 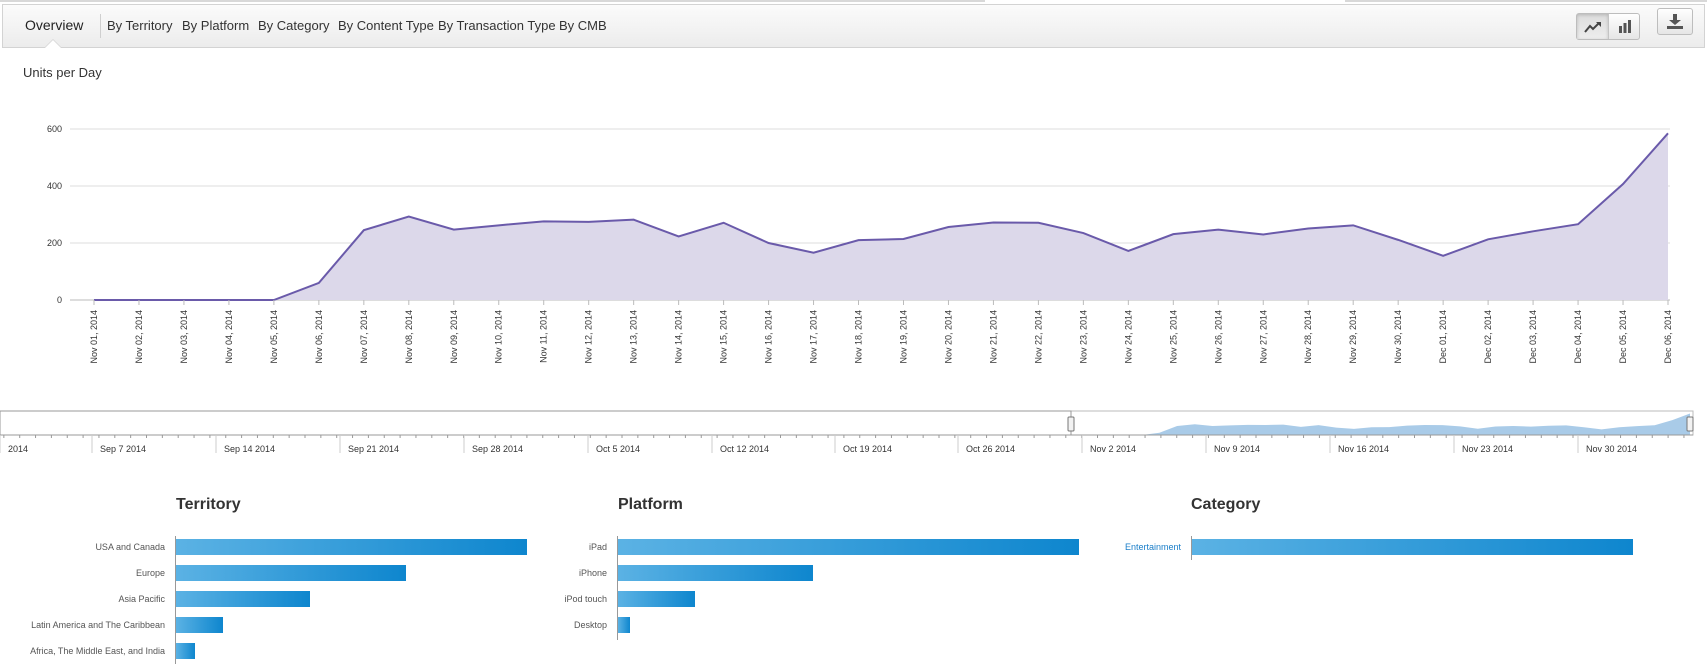 What do you see at coordinates (184, 337) in the screenshot?
I see `x-tick-label: Nov 03, 2014` at bounding box center [184, 337].